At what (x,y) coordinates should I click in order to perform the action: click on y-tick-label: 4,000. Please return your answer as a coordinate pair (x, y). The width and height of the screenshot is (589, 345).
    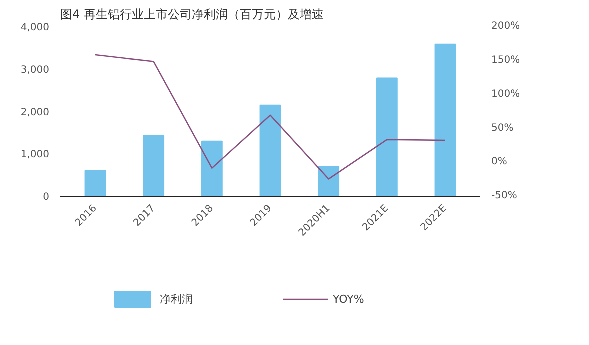
    Looking at the image, I should click on (35, 28).